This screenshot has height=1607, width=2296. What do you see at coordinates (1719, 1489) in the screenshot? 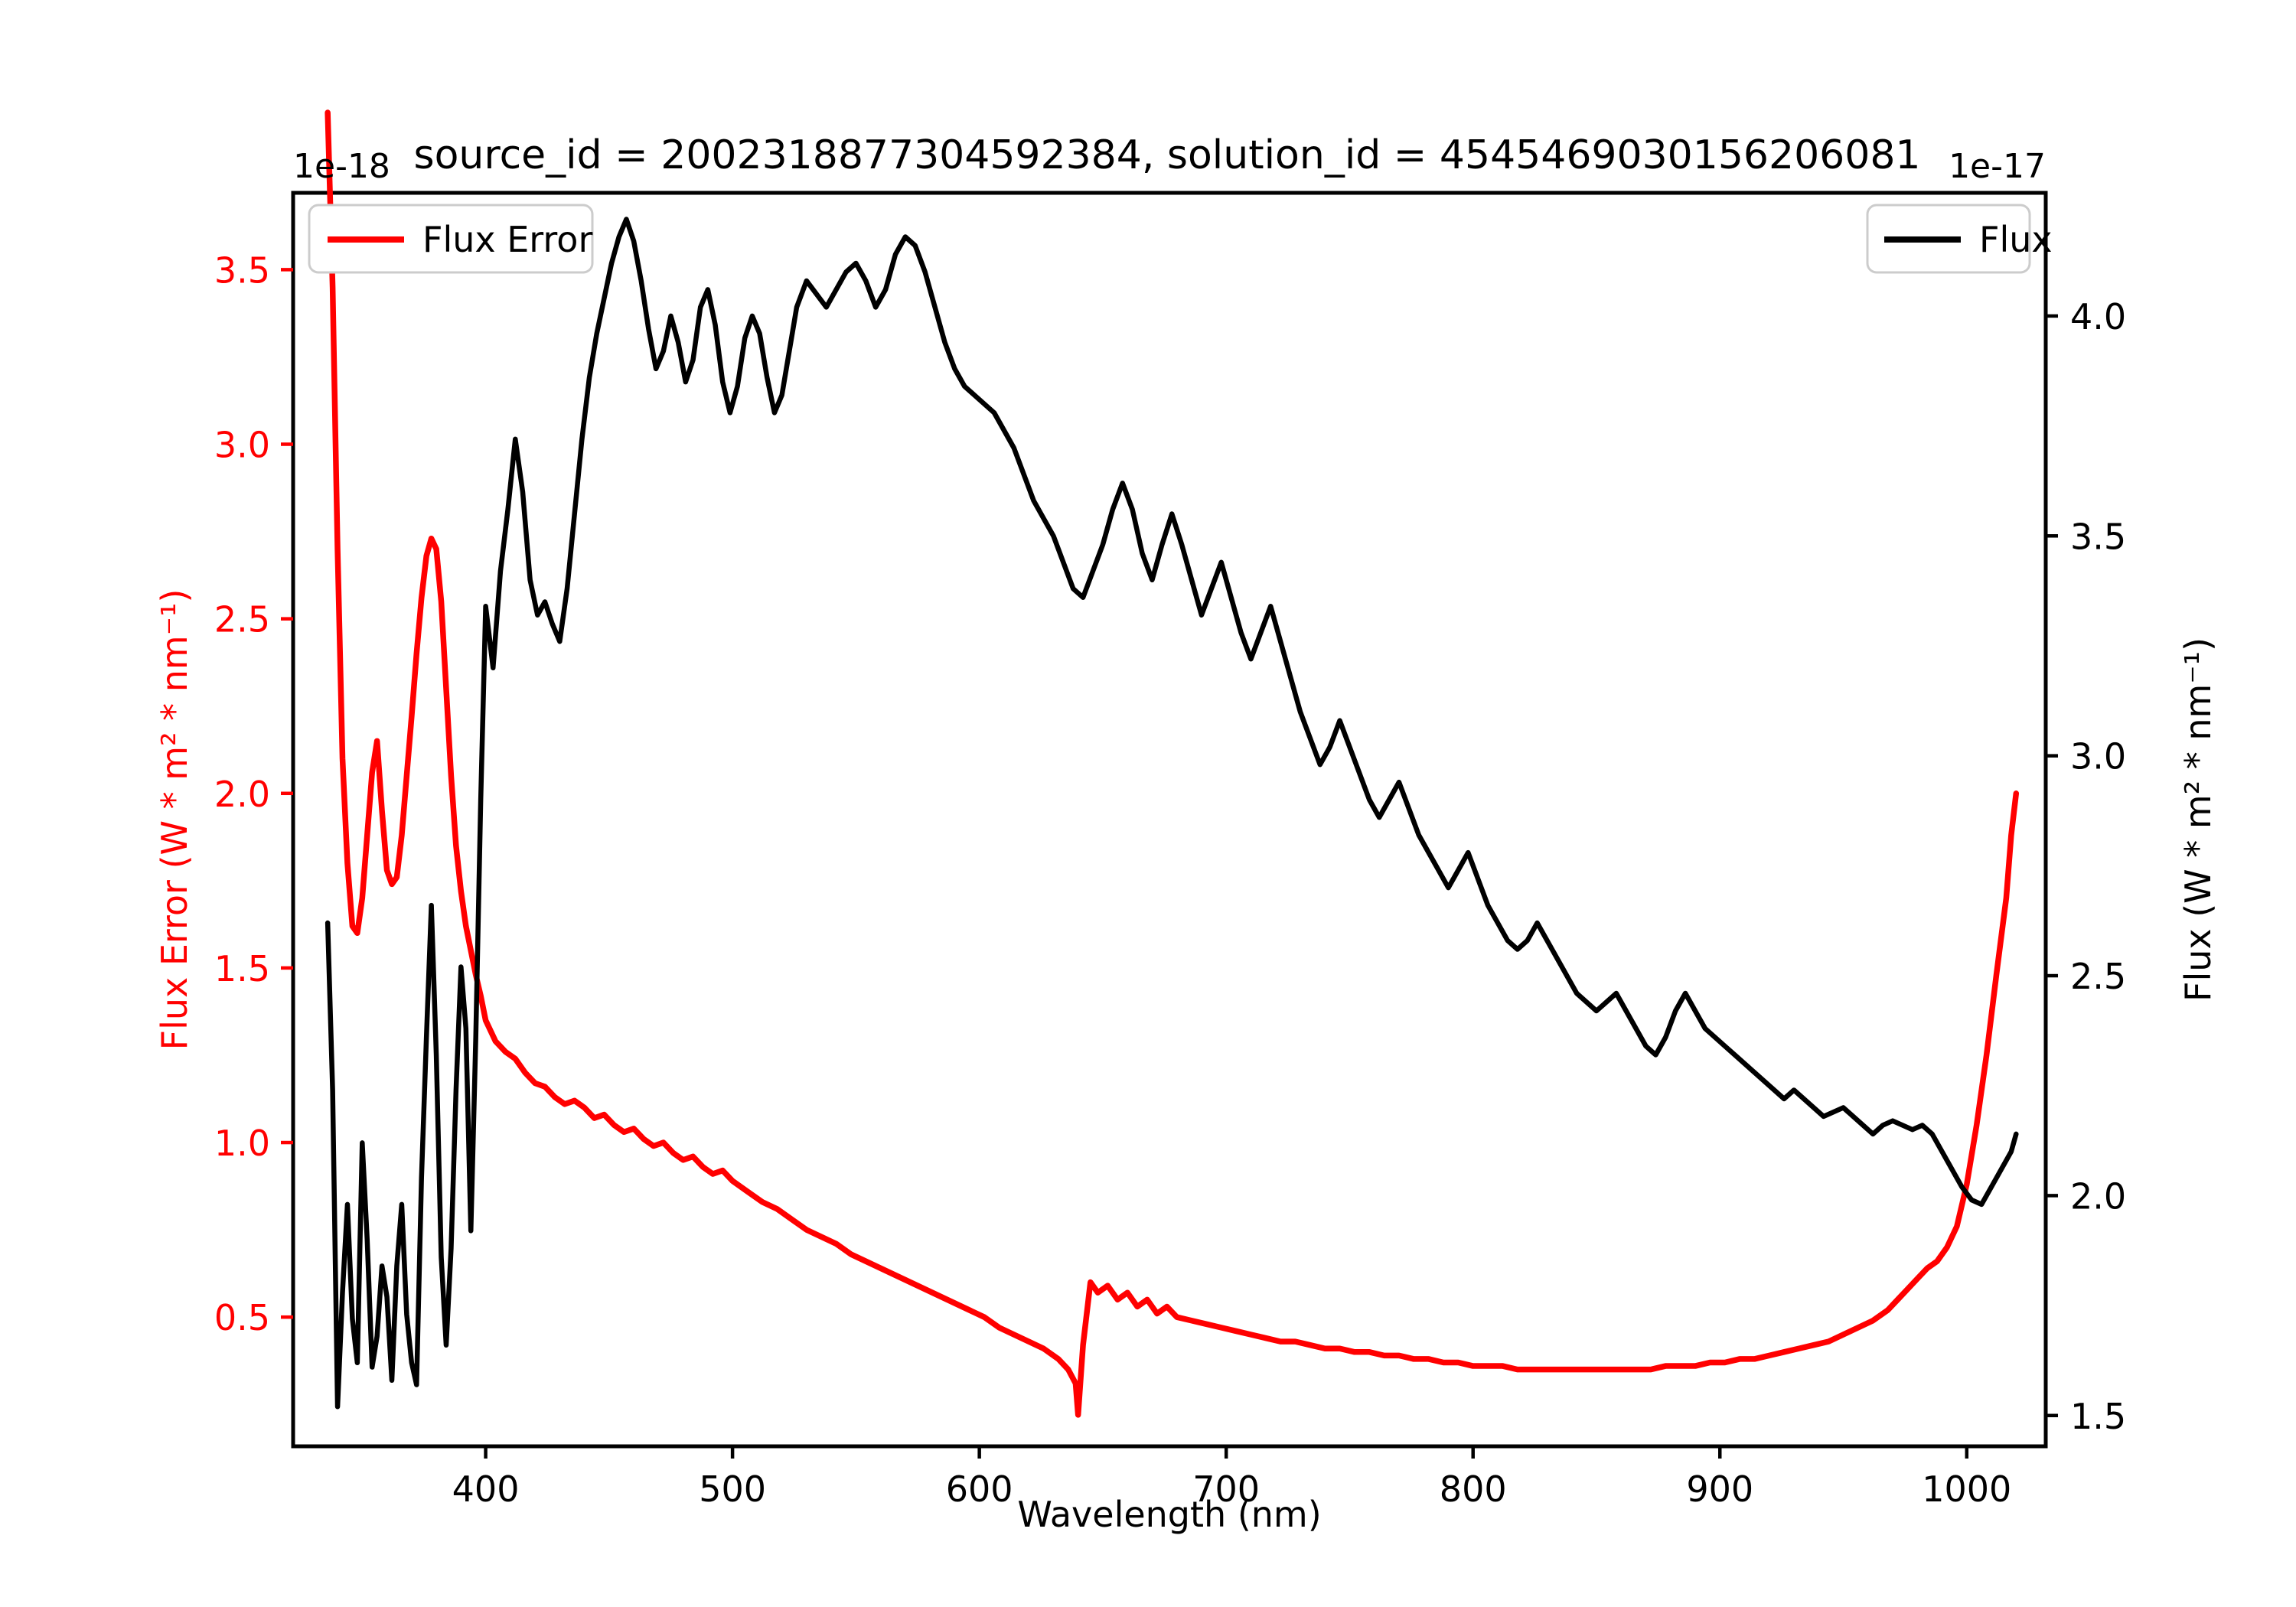
I see `x-tick-label: 900` at bounding box center [1719, 1489].